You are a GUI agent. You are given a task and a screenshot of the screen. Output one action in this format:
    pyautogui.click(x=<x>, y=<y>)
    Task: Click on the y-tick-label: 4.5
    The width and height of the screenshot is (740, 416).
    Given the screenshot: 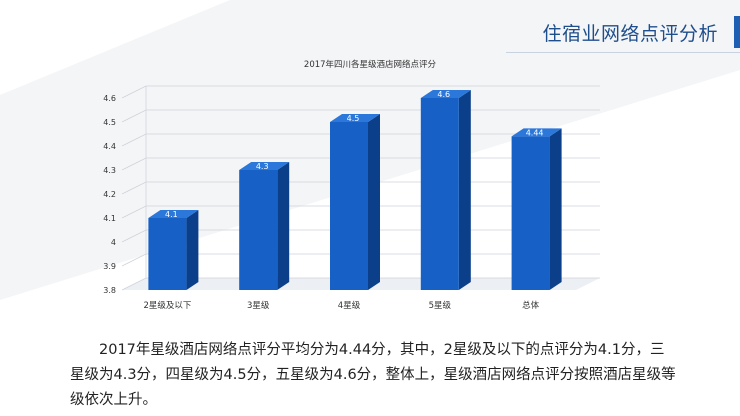 What is the action you would take?
    pyautogui.click(x=109, y=122)
    